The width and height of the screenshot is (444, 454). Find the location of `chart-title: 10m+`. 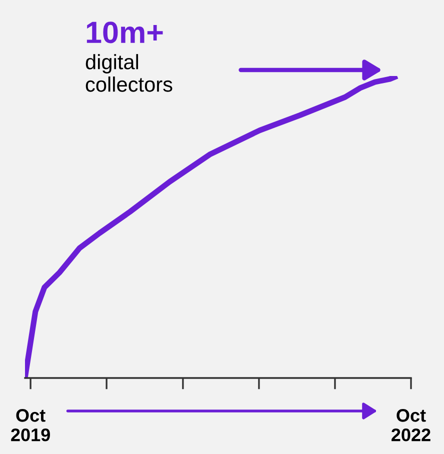

chart-title: 10m+ is located at coordinates (124, 33).